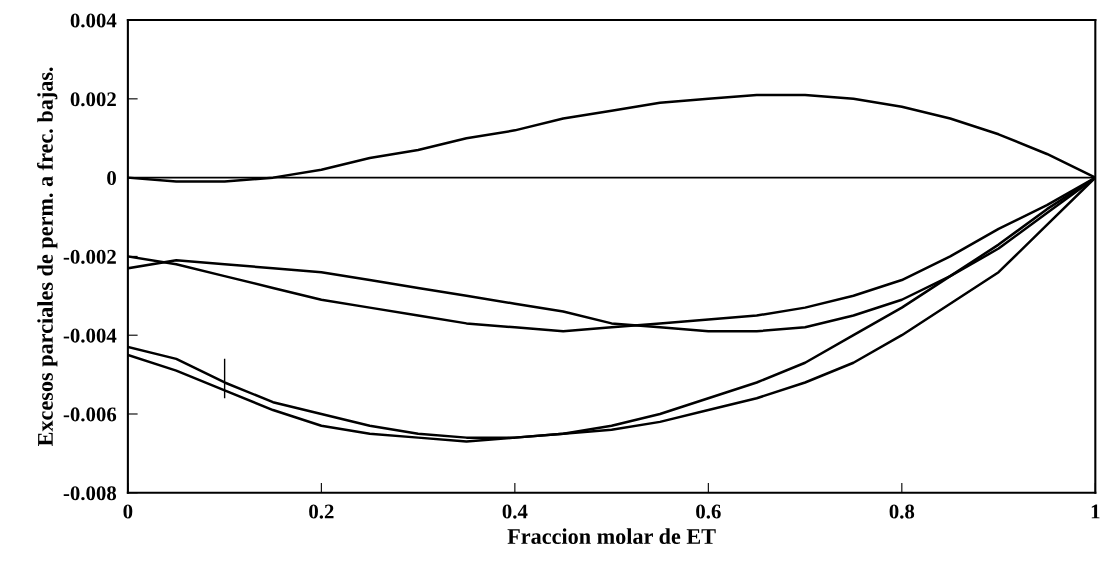  What do you see at coordinates (47, 257) in the screenshot?
I see `y-axis-title: Excesos parciales de perm. a frec. bajas.` at bounding box center [47, 257].